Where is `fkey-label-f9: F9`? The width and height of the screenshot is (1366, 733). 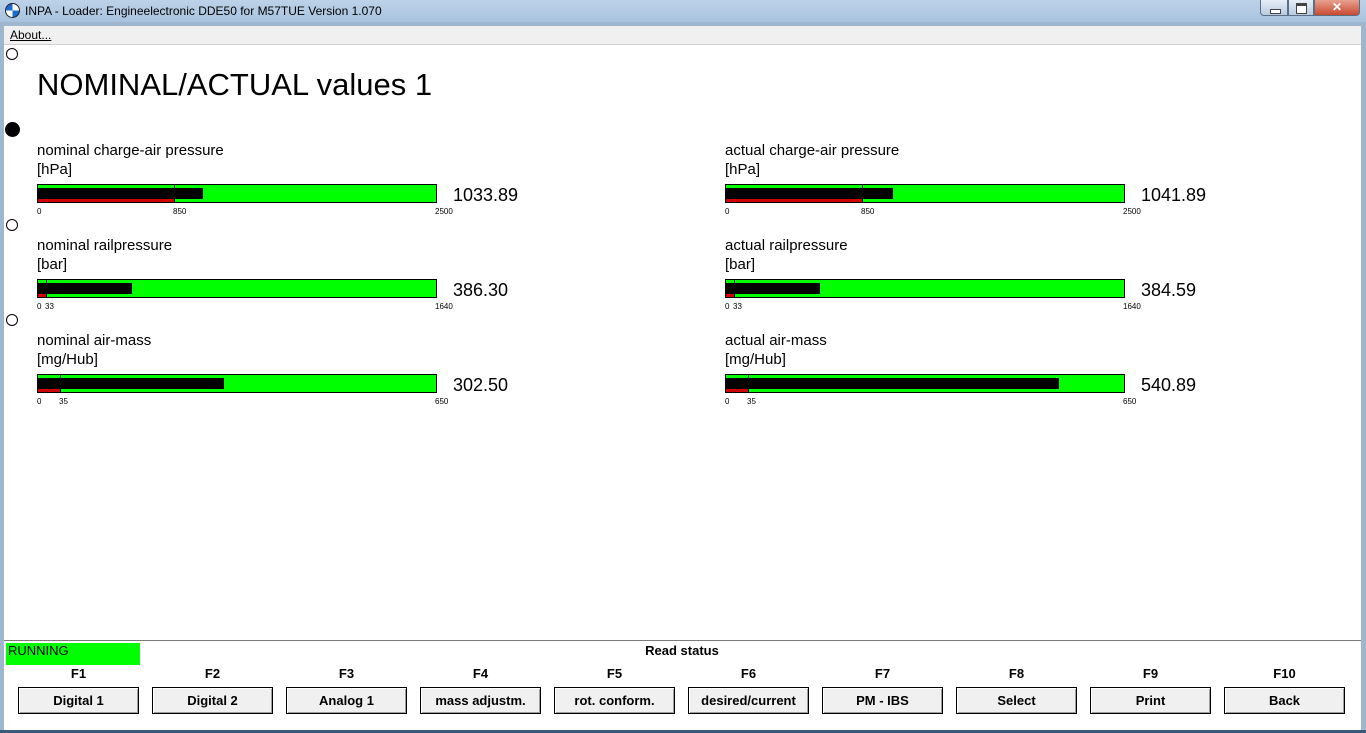 fkey-label-f9: F9 is located at coordinates (1150, 673).